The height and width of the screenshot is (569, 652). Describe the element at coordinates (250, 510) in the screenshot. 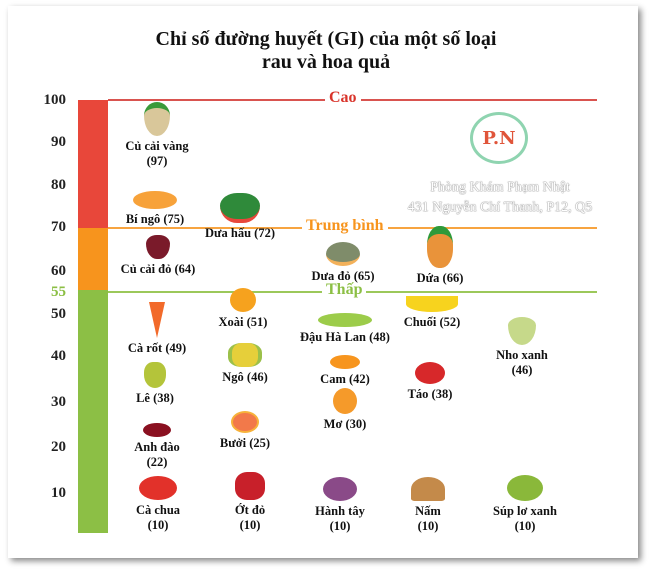

I see `item-label: Ớt đỏ` at that location.